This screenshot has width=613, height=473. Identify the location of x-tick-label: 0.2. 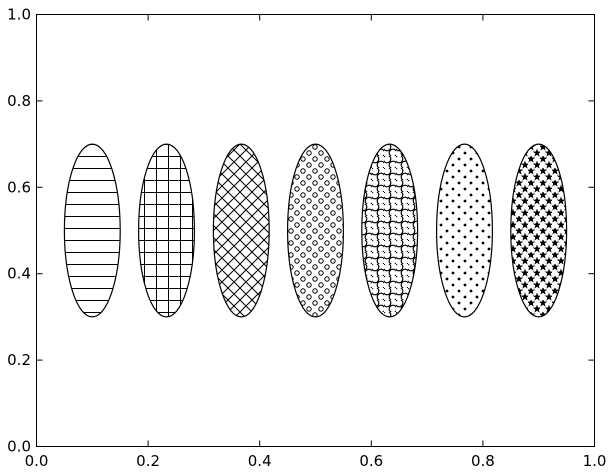
(148, 461).